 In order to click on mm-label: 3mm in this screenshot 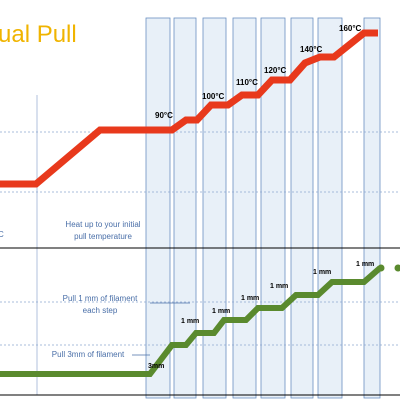, I will do `click(156, 366)`.